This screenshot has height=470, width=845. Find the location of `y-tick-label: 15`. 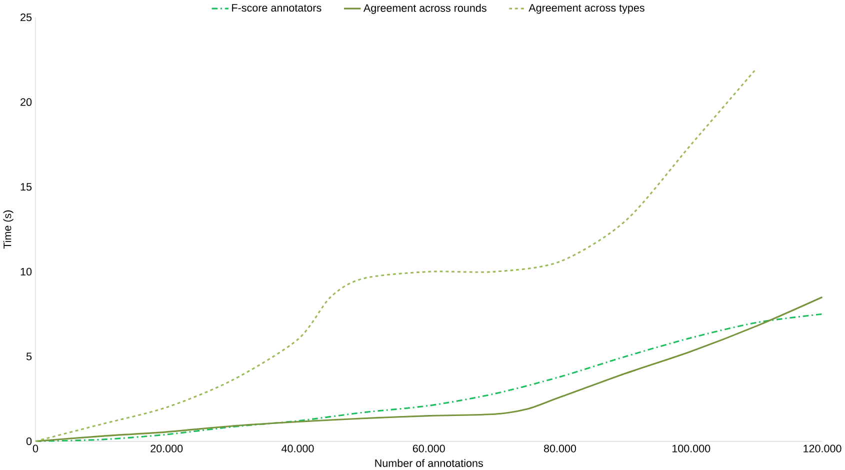

y-tick-label: 15 is located at coordinates (26, 187).